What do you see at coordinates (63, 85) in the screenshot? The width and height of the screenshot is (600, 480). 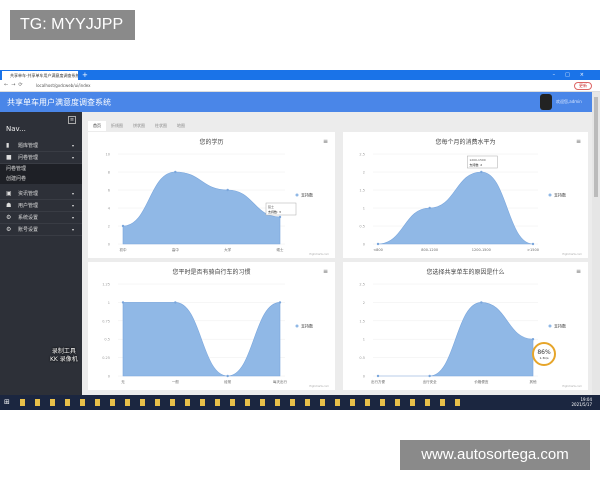 I see `url-input: localhost/gxdcweb/ui/index` at bounding box center [63, 85].